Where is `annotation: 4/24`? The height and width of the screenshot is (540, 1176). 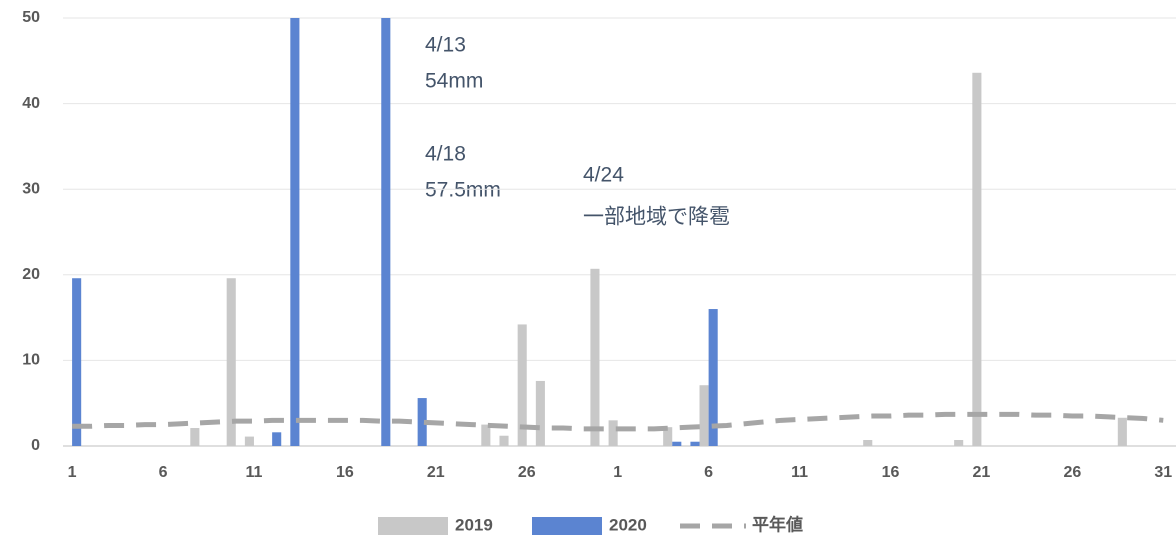
annotation: 4/24 is located at coordinates (603, 175).